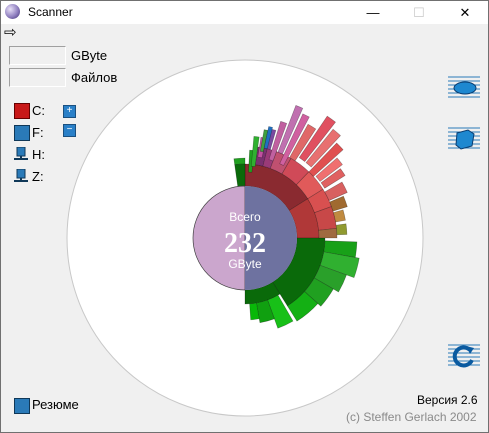 This screenshot has width=489, height=433. Describe the element at coordinates (22, 133) in the screenshot. I see `local-drive-blue-icon` at that location.